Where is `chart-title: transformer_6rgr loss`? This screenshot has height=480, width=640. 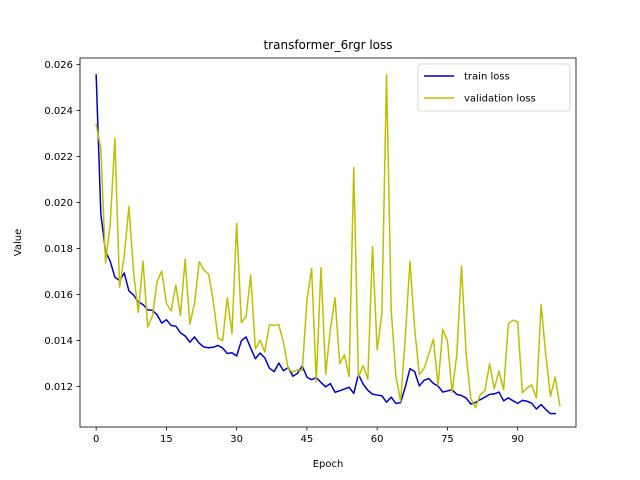
chart-title: transformer_6rgr loss is located at coordinates (327, 45).